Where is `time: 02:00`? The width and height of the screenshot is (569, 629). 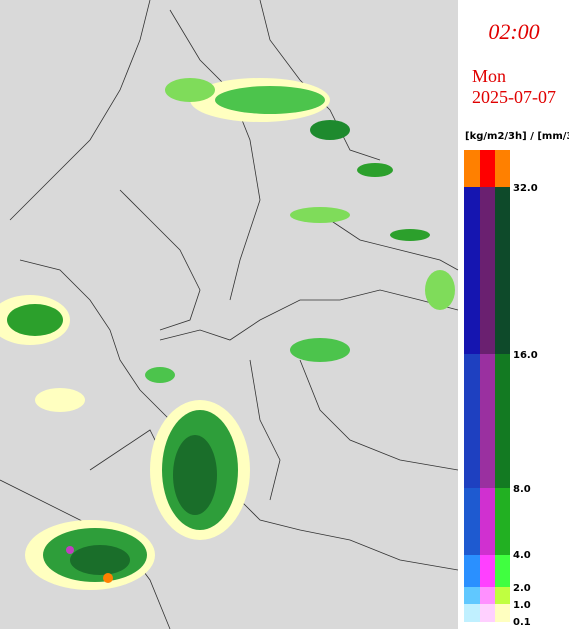 time: 02:00 is located at coordinates (513, 31).